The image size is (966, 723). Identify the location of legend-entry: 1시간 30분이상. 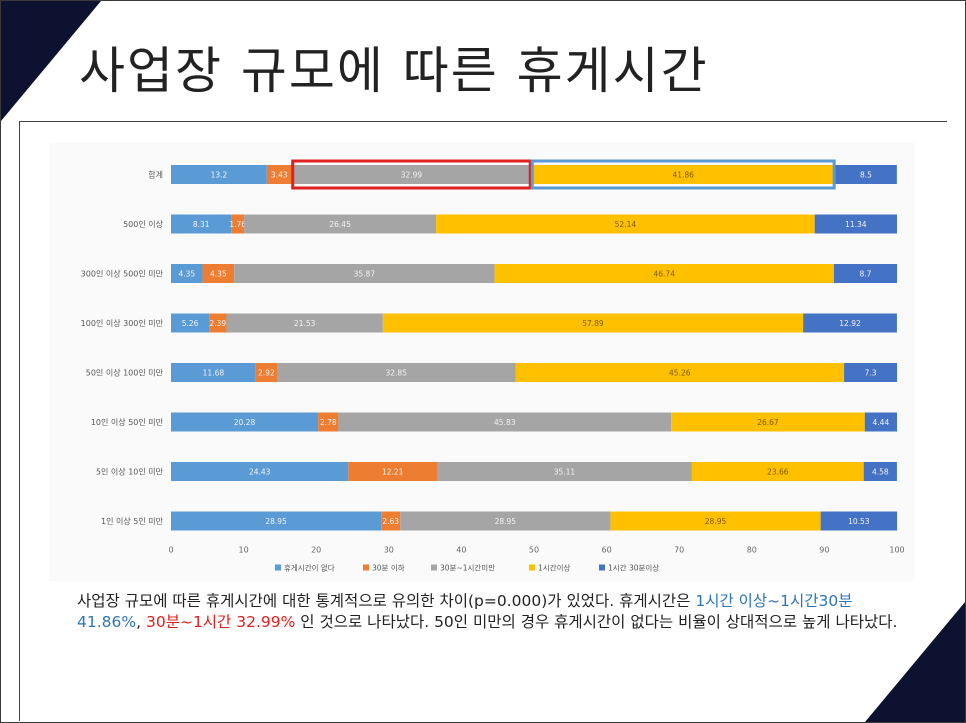
(633, 568).